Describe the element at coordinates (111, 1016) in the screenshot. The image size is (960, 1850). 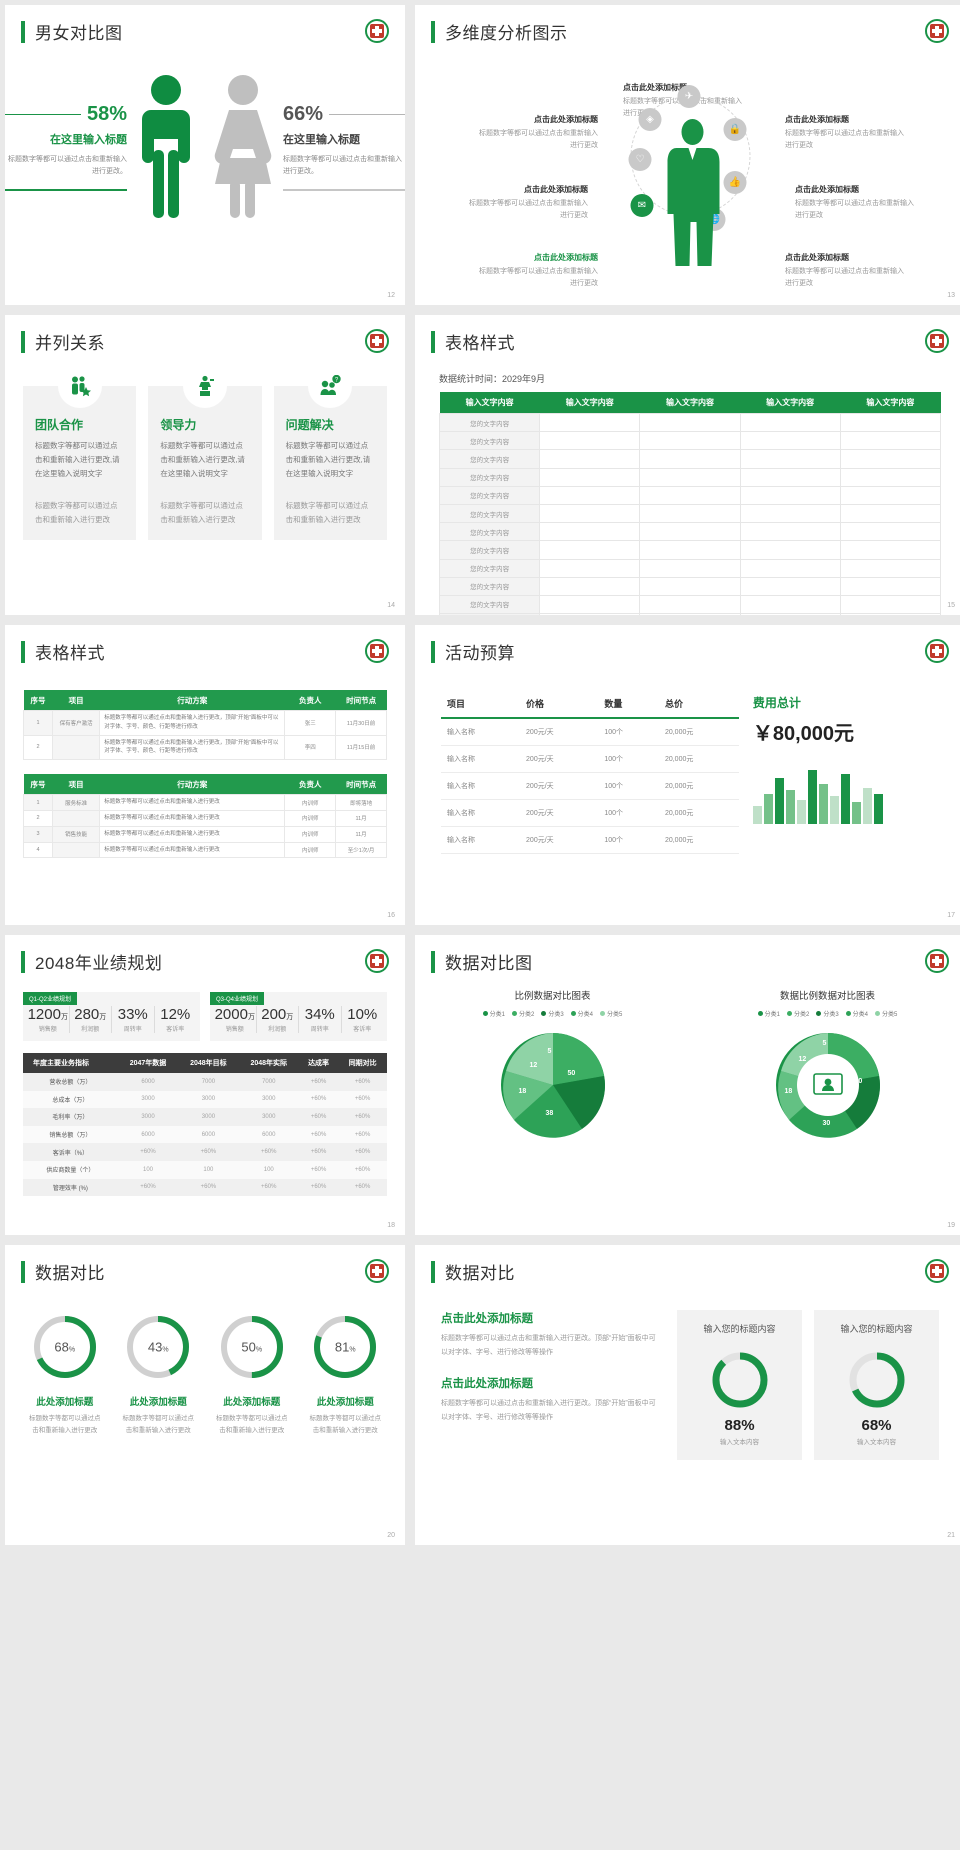
I see `kpi-box: Q1-Q2业绩规划 1200万 销售额 280万 利润额 33% 周转率 12% 客诉率` at that location.